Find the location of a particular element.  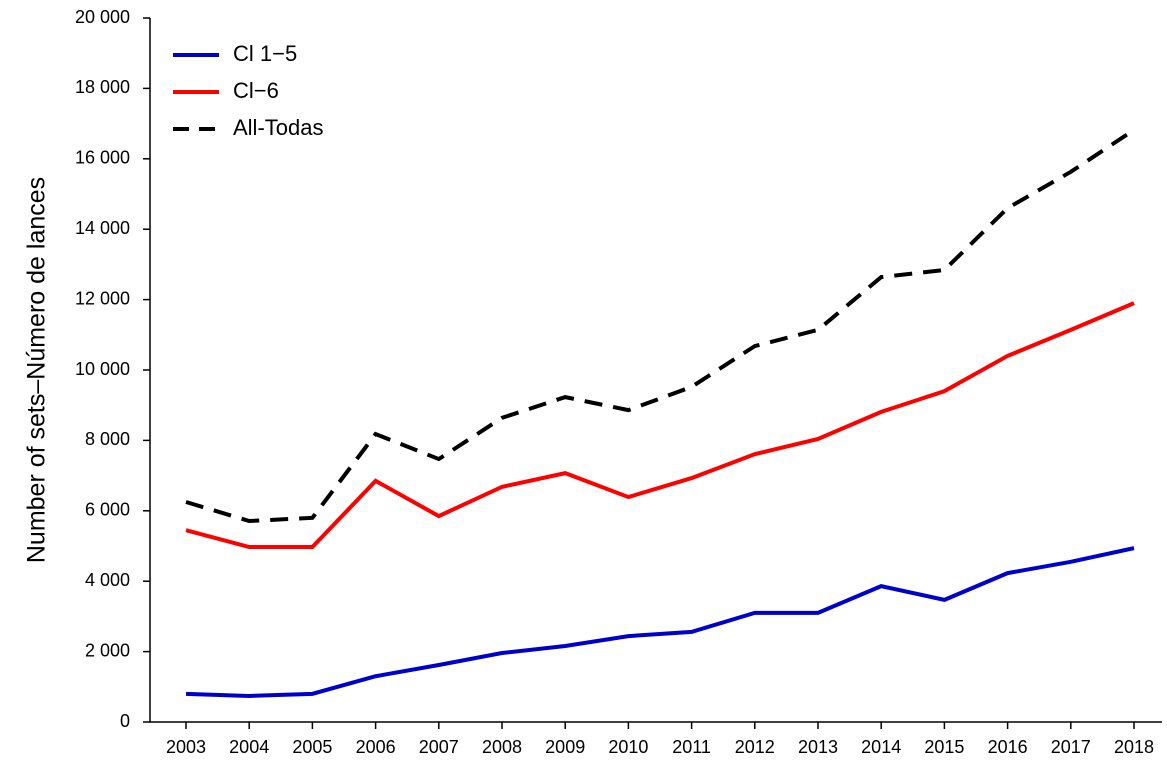

x-tick-label: 2005 is located at coordinates (312, 747).